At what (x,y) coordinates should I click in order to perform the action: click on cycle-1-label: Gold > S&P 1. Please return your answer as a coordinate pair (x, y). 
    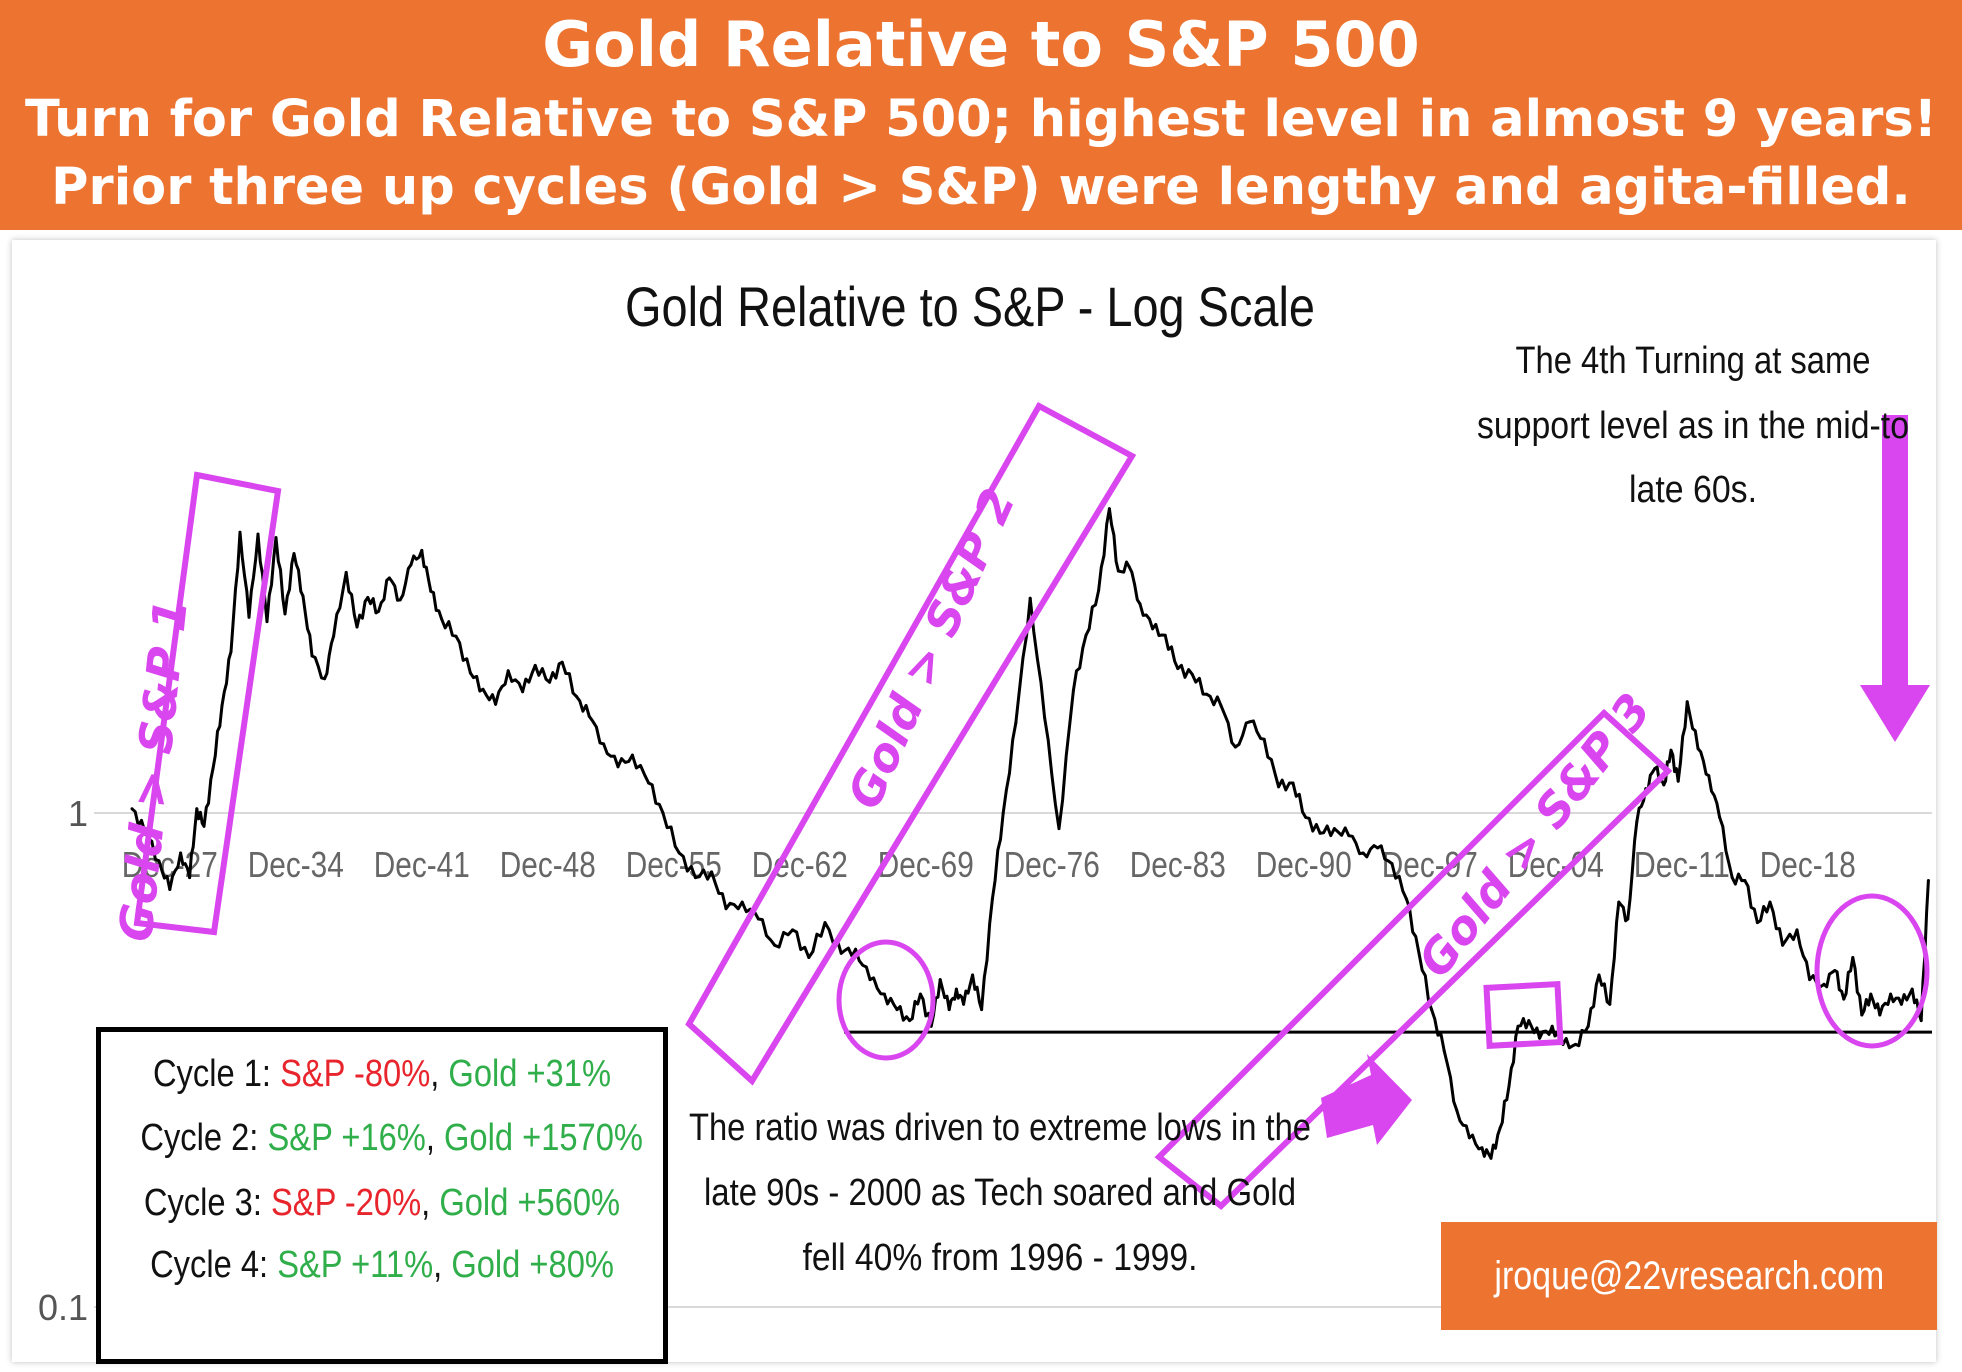
    Looking at the image, I should click on (153, 770).